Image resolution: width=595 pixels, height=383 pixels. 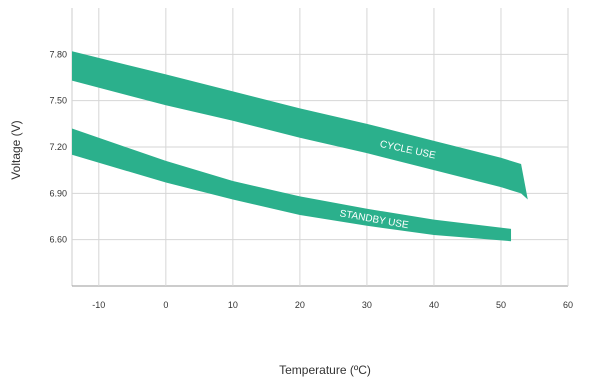 I want to click on y-tick-label: 7.80, so click(x=58, y=54).